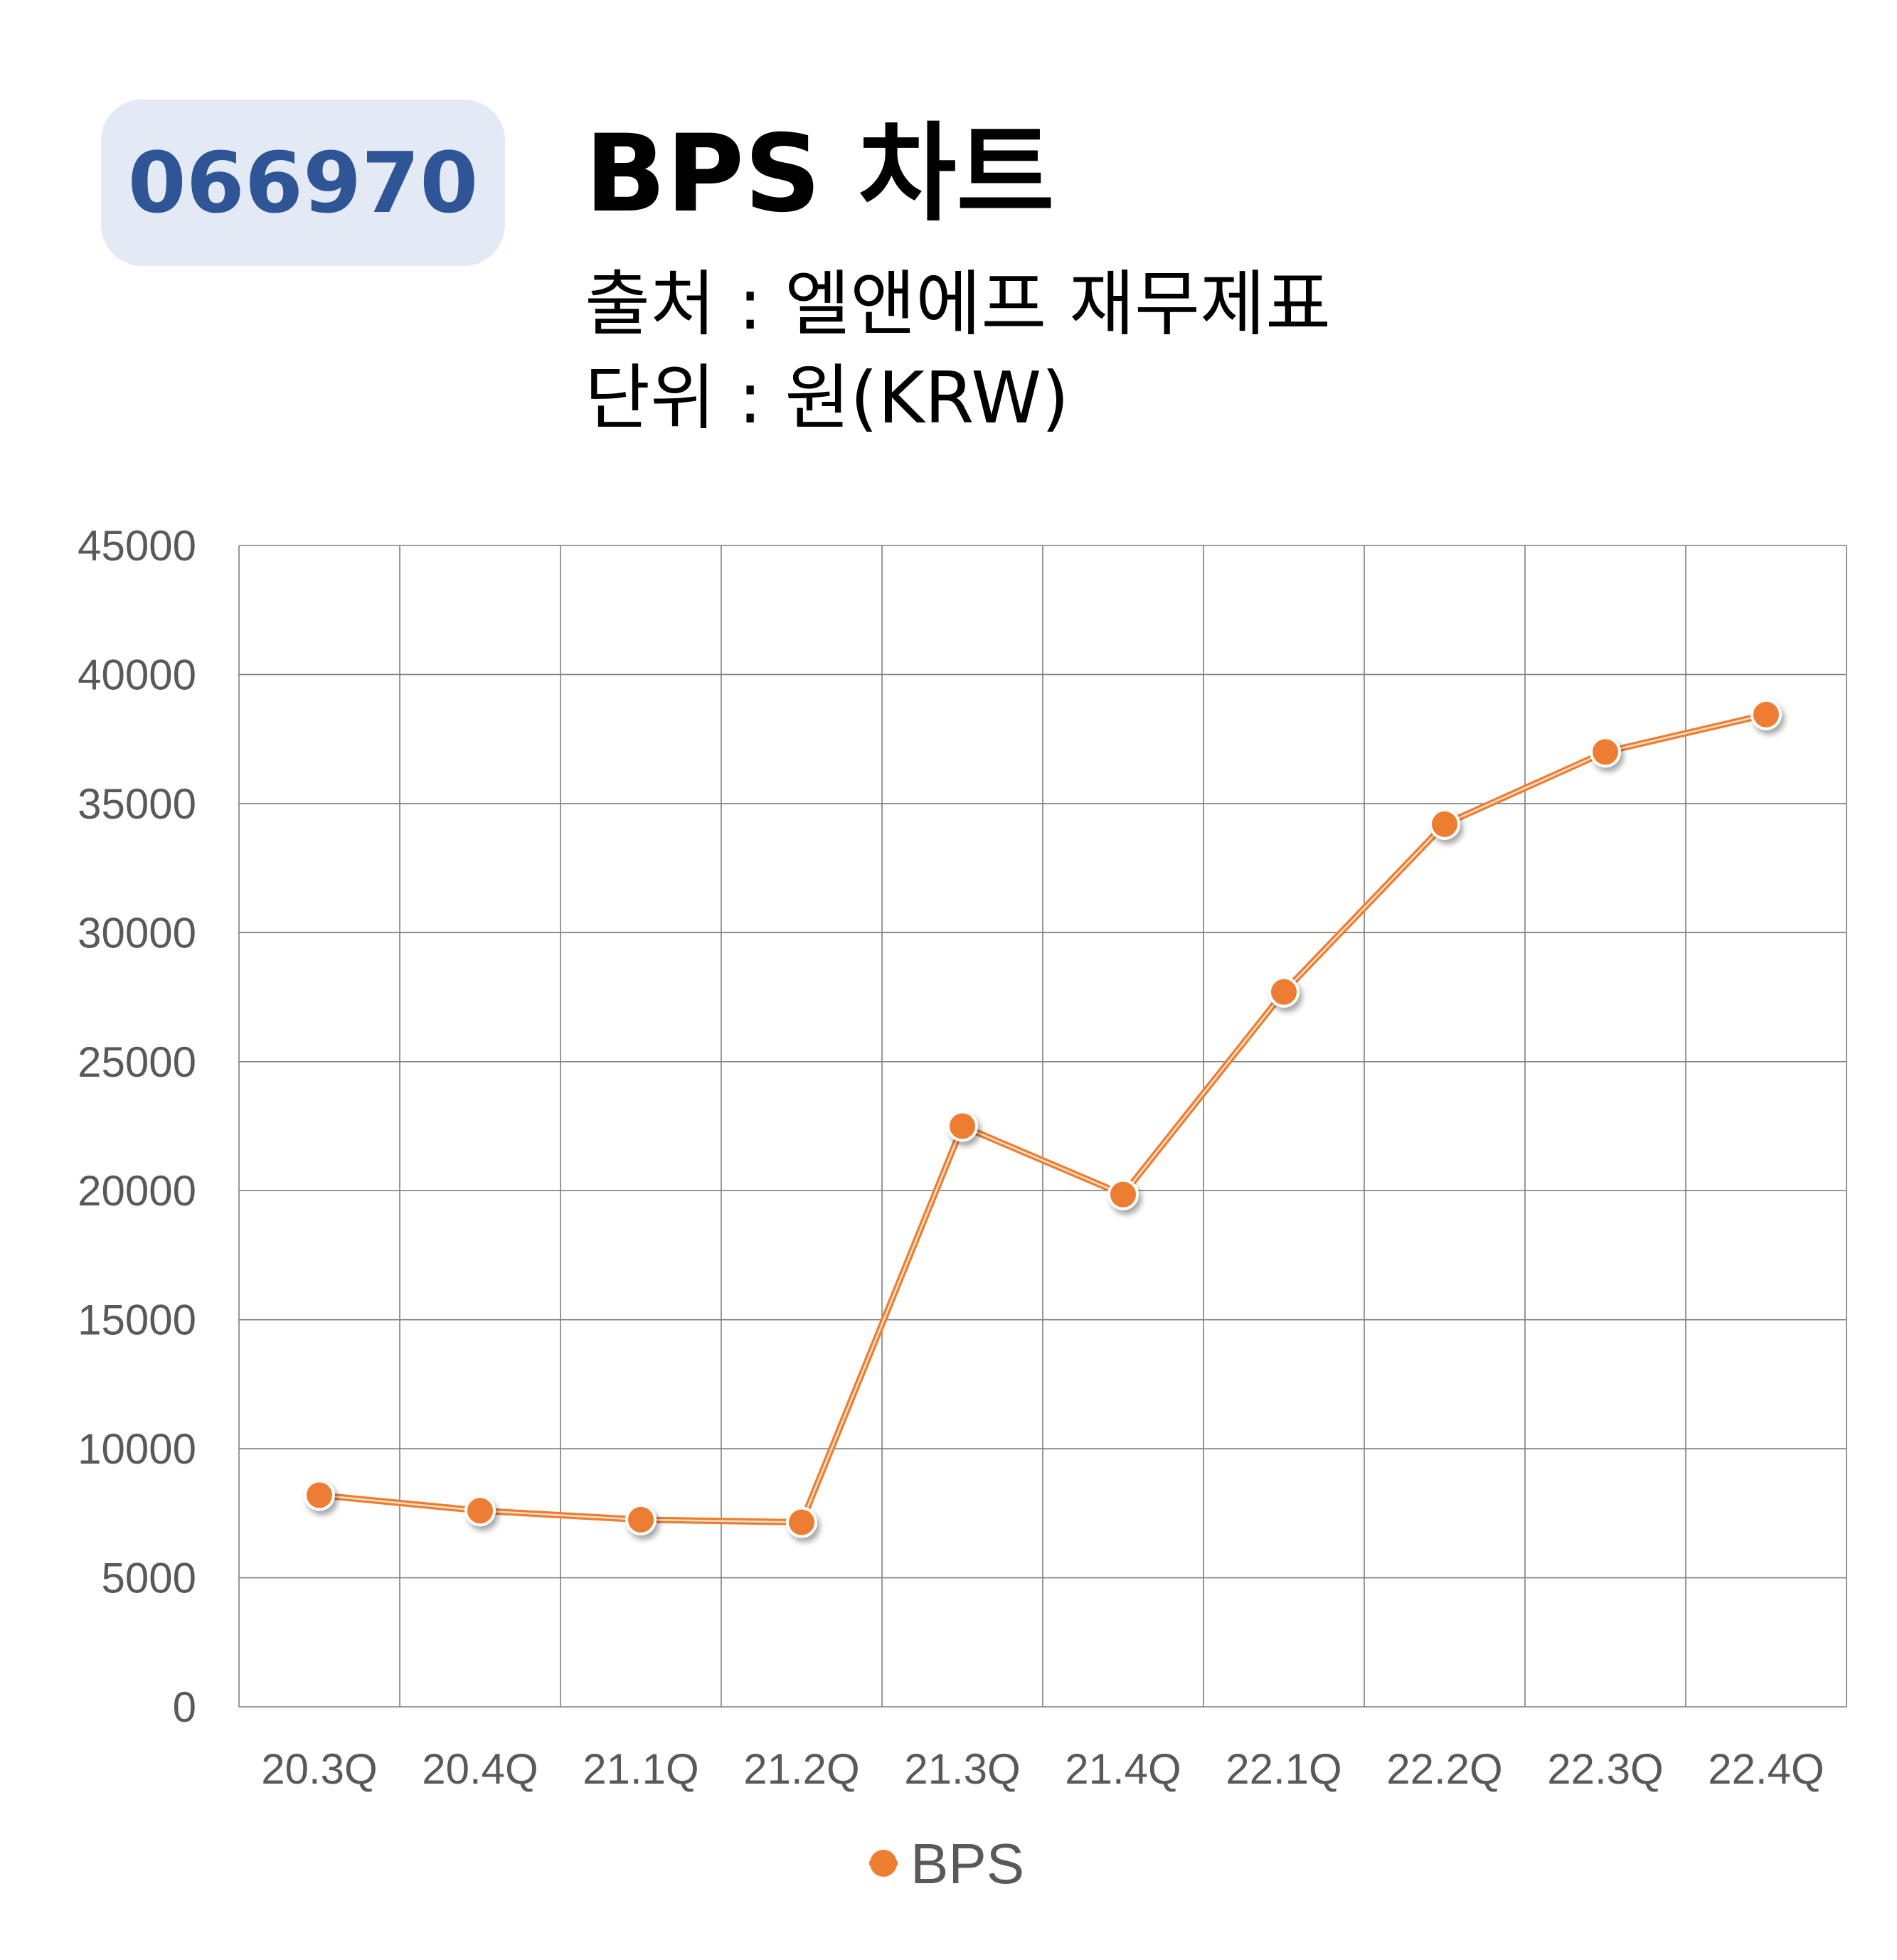 The image size is (1897, 1960). I want to click on x-tick-label: 21.2Q, so click(801, 1769).